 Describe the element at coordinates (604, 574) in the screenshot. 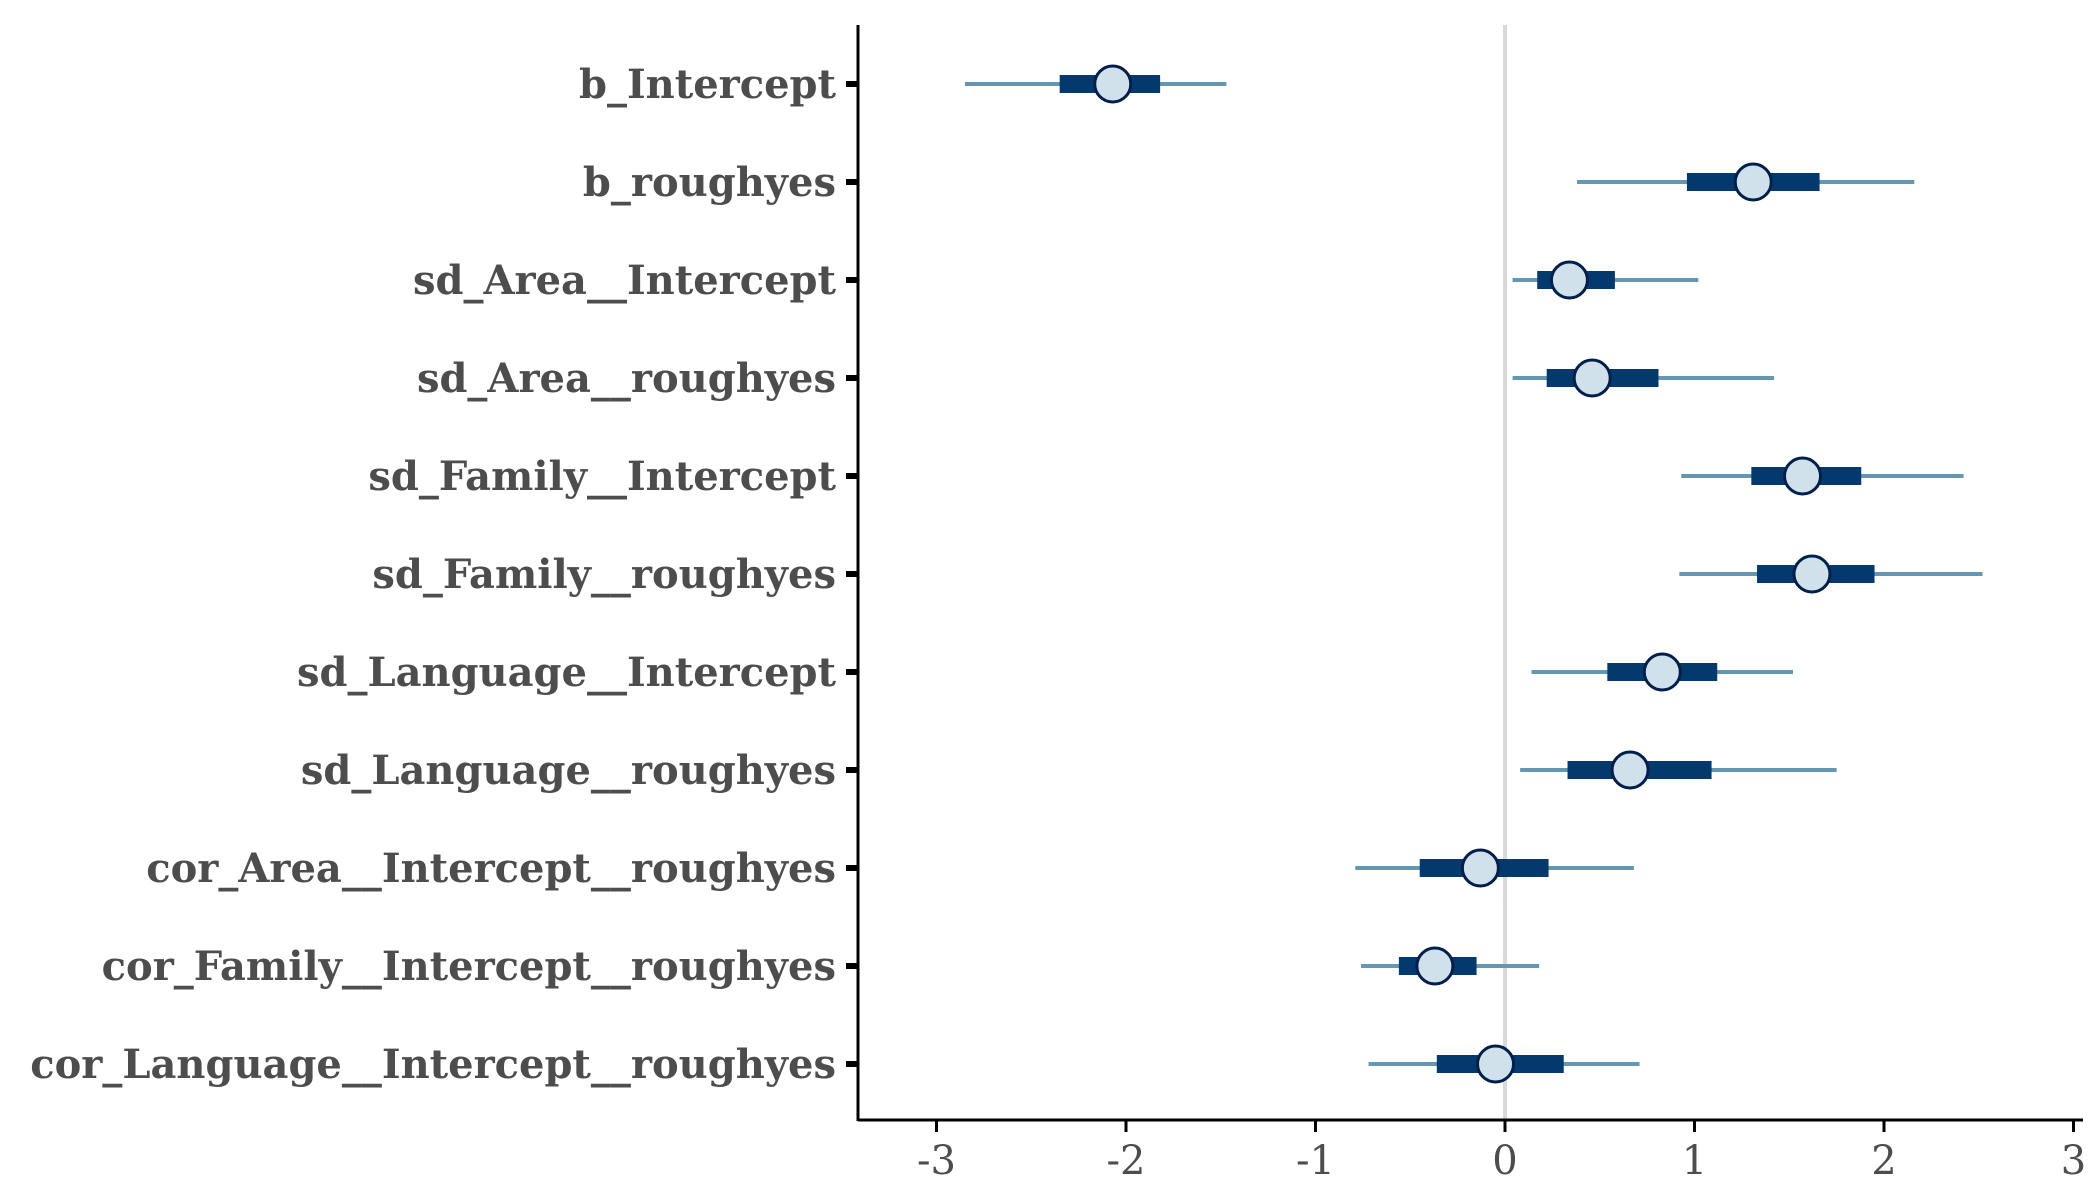

I see `parameter-label: sd_Family__roughyes` at that location.